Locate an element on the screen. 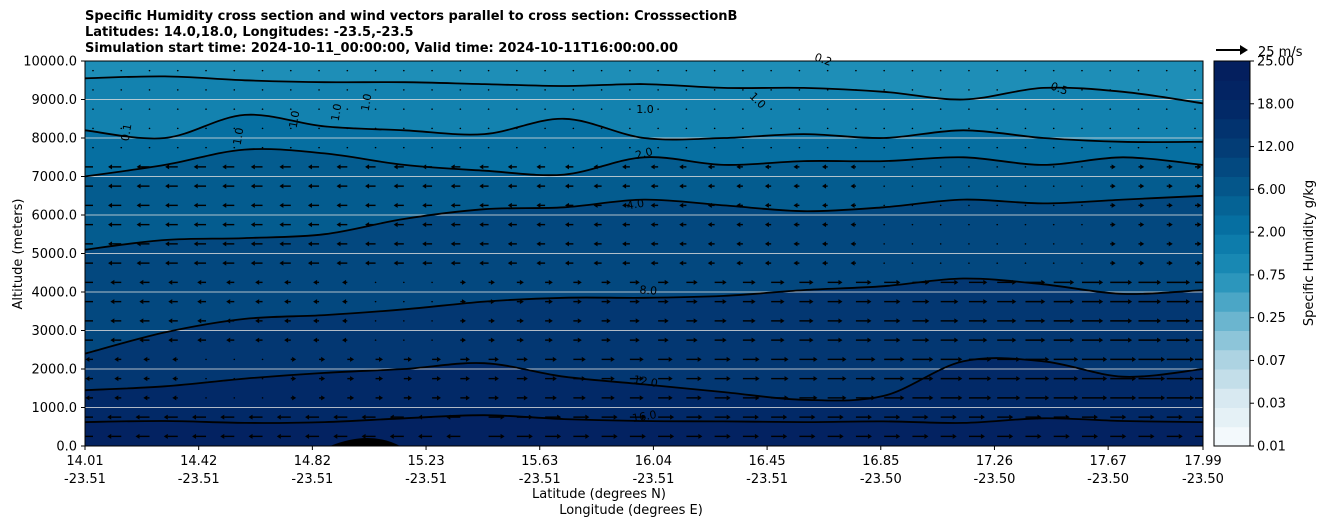 This screenshot has width=1326, height=526. contour-label: 0.1 is located at coordinates (127, 132).